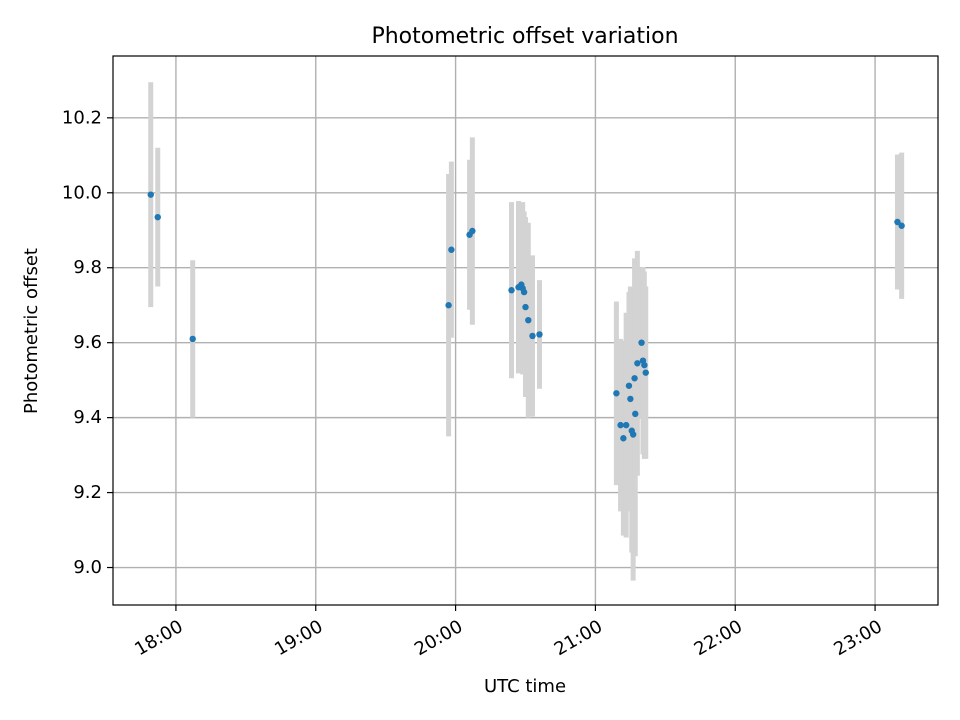 This screenshot has width=960, height=720. Describe the element at coordinates (87, 342) in the screenshot. I see `y-tick-label: 9.6` at that location.